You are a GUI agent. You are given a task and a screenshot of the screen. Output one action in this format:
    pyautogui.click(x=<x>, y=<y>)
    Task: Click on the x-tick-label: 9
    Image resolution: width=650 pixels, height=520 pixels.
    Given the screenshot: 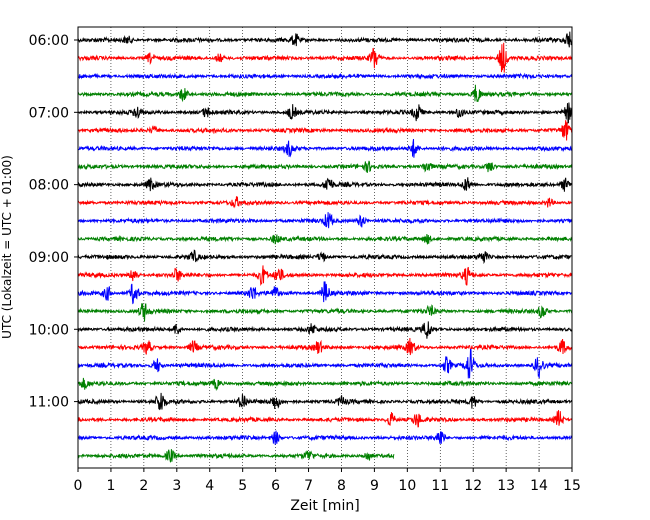 What is the action you would take?
    pyautogui.click(x=374, y=486)
    